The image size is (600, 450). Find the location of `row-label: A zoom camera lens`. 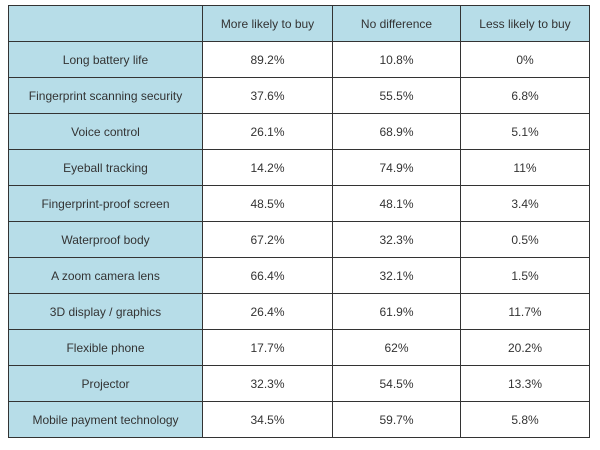

row-label: A zoom camera lens is located at coordinates (105, 275).